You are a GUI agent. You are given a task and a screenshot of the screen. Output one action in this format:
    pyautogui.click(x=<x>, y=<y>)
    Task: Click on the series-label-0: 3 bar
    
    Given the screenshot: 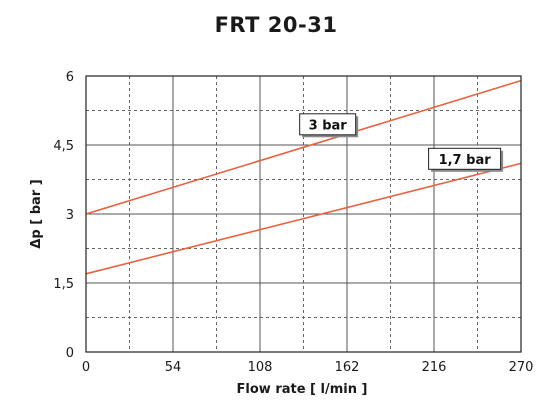 What is the action you would take?
    pyautogui.click(x=329, y=125)
    